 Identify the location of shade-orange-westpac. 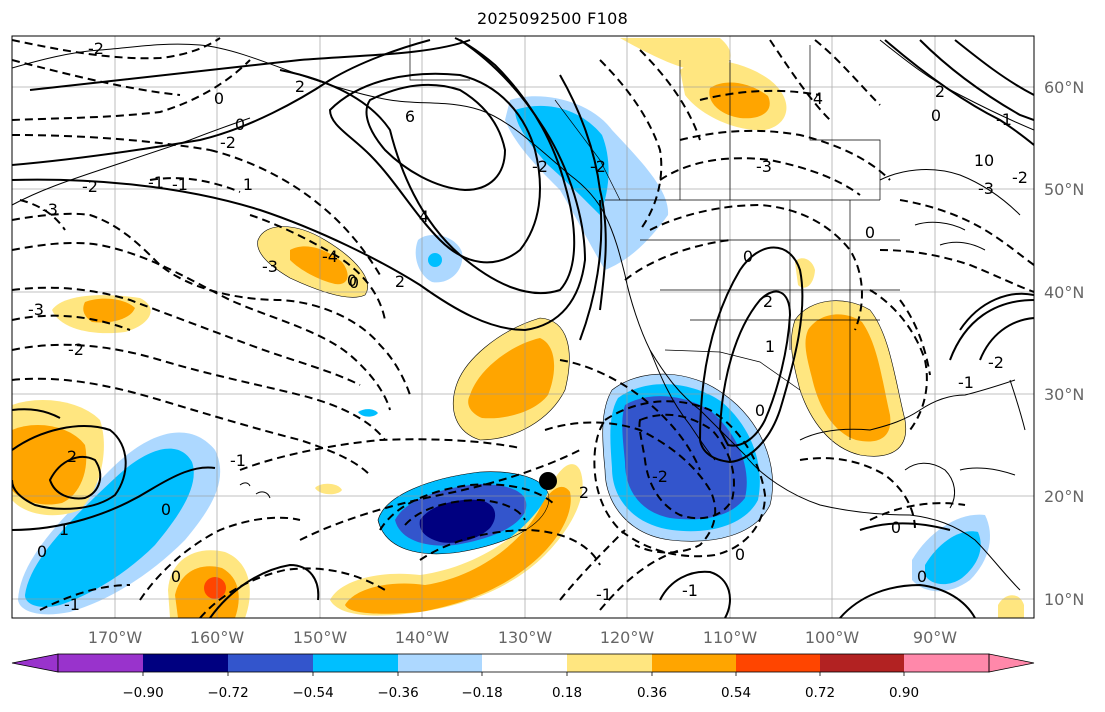
(109, 310).